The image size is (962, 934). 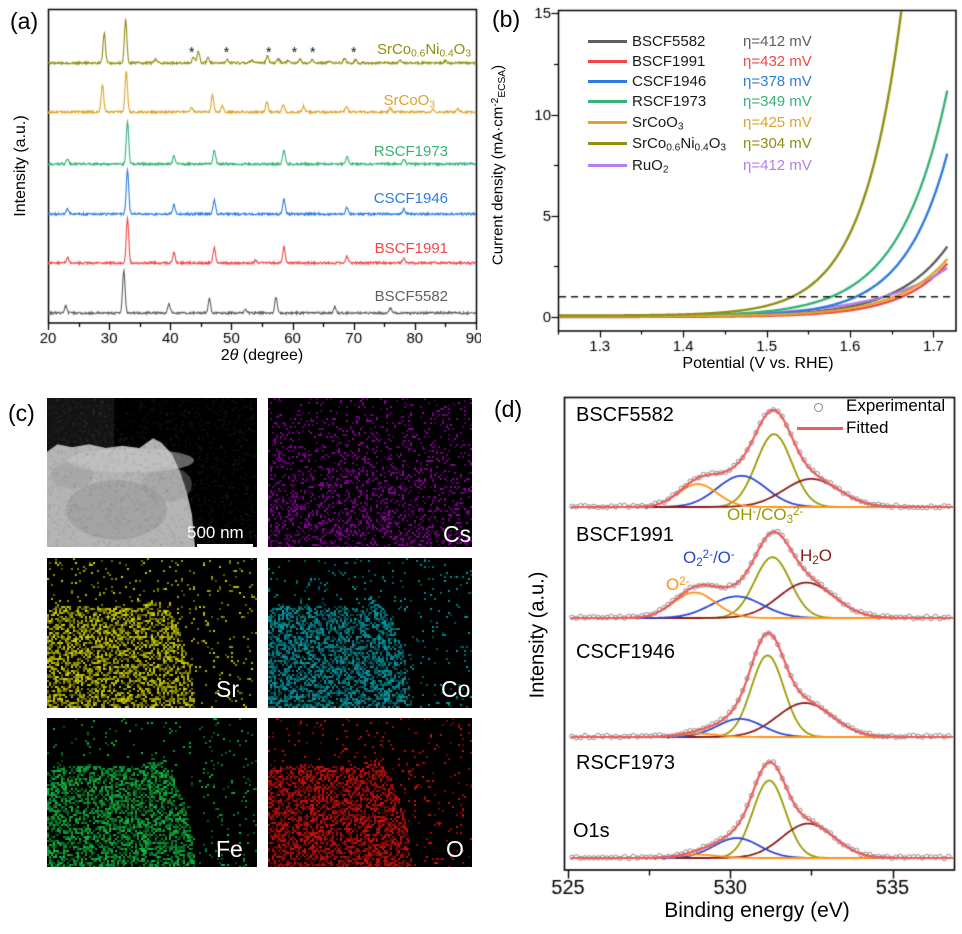 I want to click on legend-line-icon-SrCo0.6Ni0.4O3, so click(x=607, y=143).